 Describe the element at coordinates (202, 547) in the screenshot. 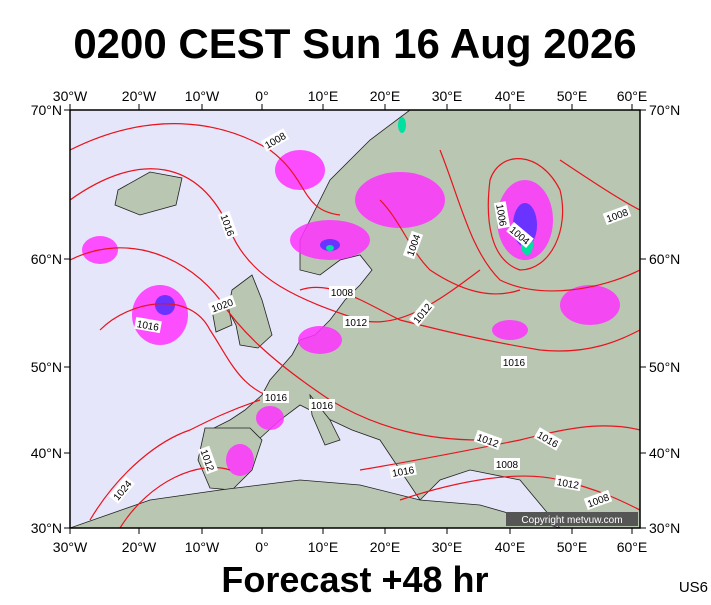

I see `lon-label-bottom: 10°W` at that location.